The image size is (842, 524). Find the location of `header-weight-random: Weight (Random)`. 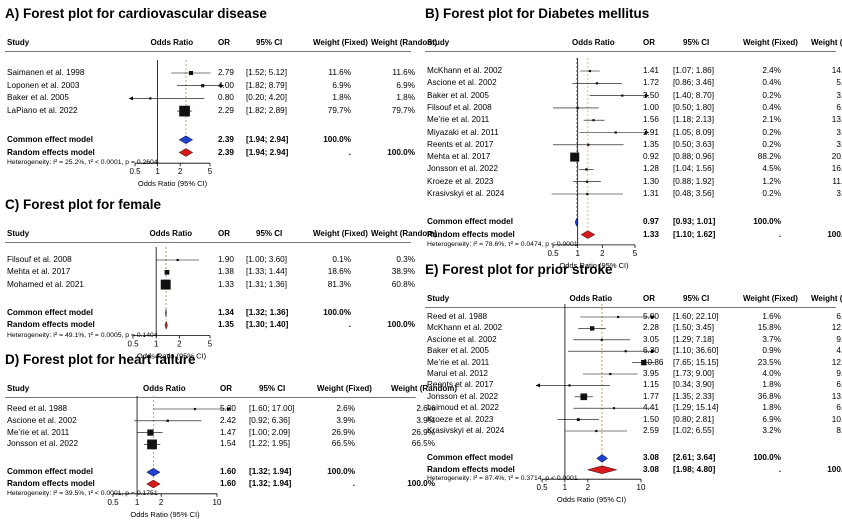

header-weight-random: Weight (Random) is located at coordinates (424, 388).